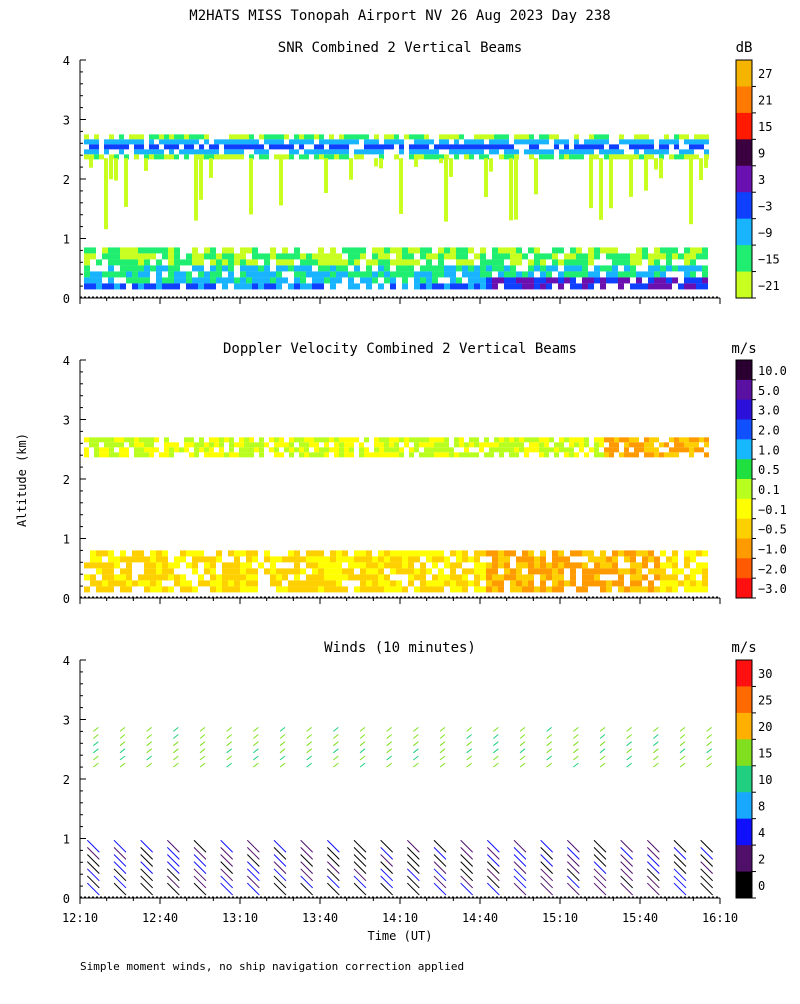 The height and width of the screenshot is (1004, 800). Describe the element at coordinates (66, 240) in the screenshot. I see `y-tick-label: 1` at that location.